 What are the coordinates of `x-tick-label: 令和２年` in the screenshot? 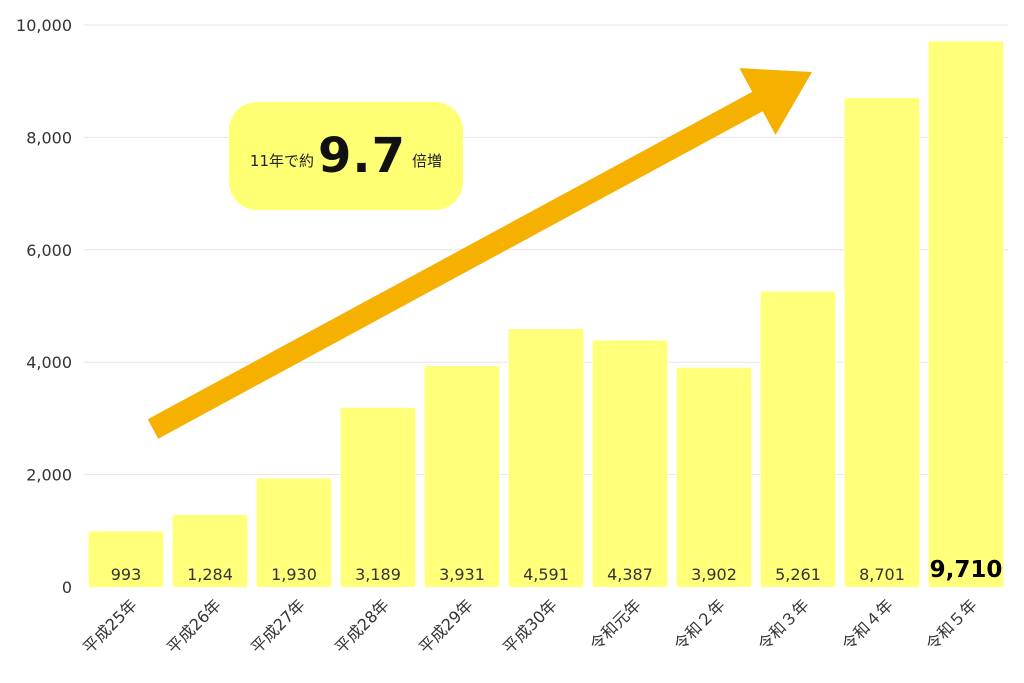 It's located at (699, 624).